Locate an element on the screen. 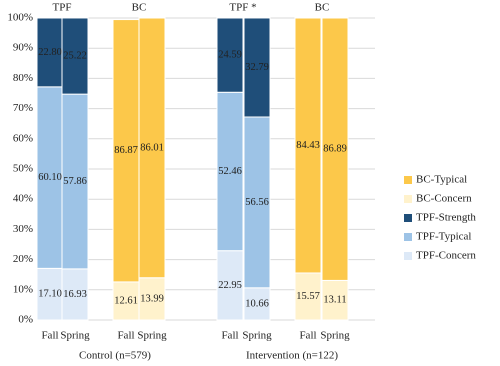  data-label: 32.79 is located at coordinates (257, 67).